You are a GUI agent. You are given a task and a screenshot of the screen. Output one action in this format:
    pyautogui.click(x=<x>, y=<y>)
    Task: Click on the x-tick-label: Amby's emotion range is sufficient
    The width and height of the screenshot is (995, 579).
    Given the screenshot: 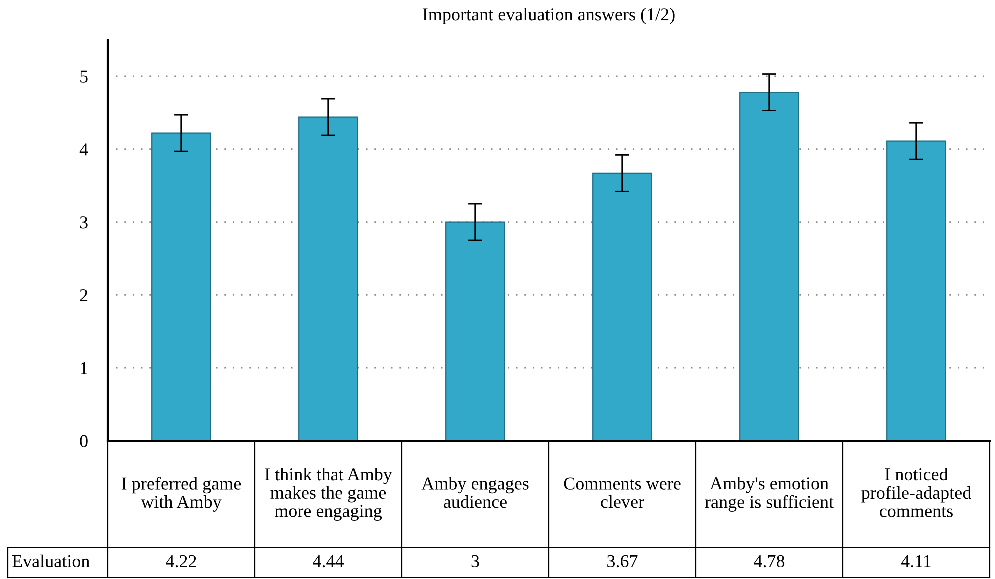 What is the action you would take?
    pyautogui.click(x=769, y=494)
    